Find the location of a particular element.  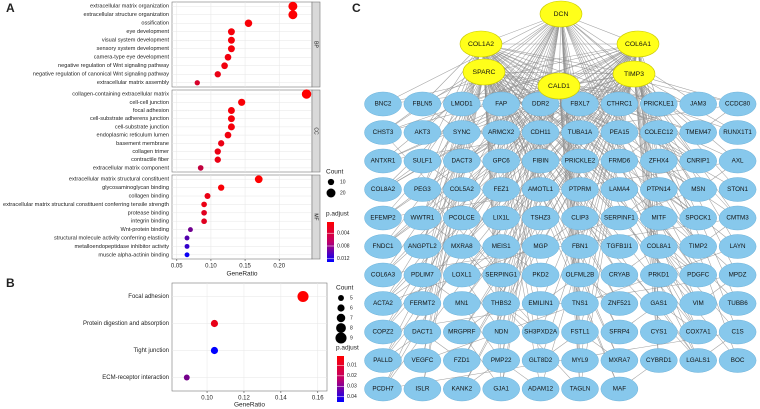

y-tick-label: collagen binding is located at coordinates (149, 196).